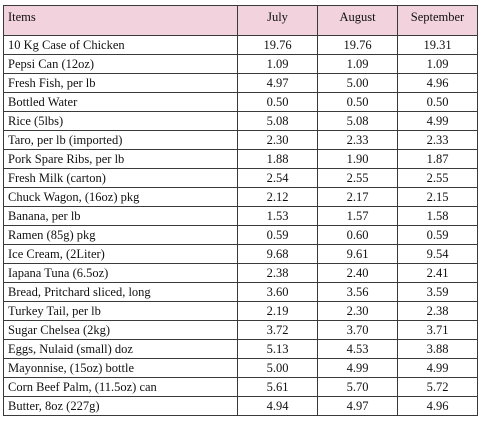 The width and height of the screenshot is (481, 430). What do you see at coordinates (437, 273) in the screenshot?
I see `september-price-cell: 2.41` at bounding box center [437, 273].